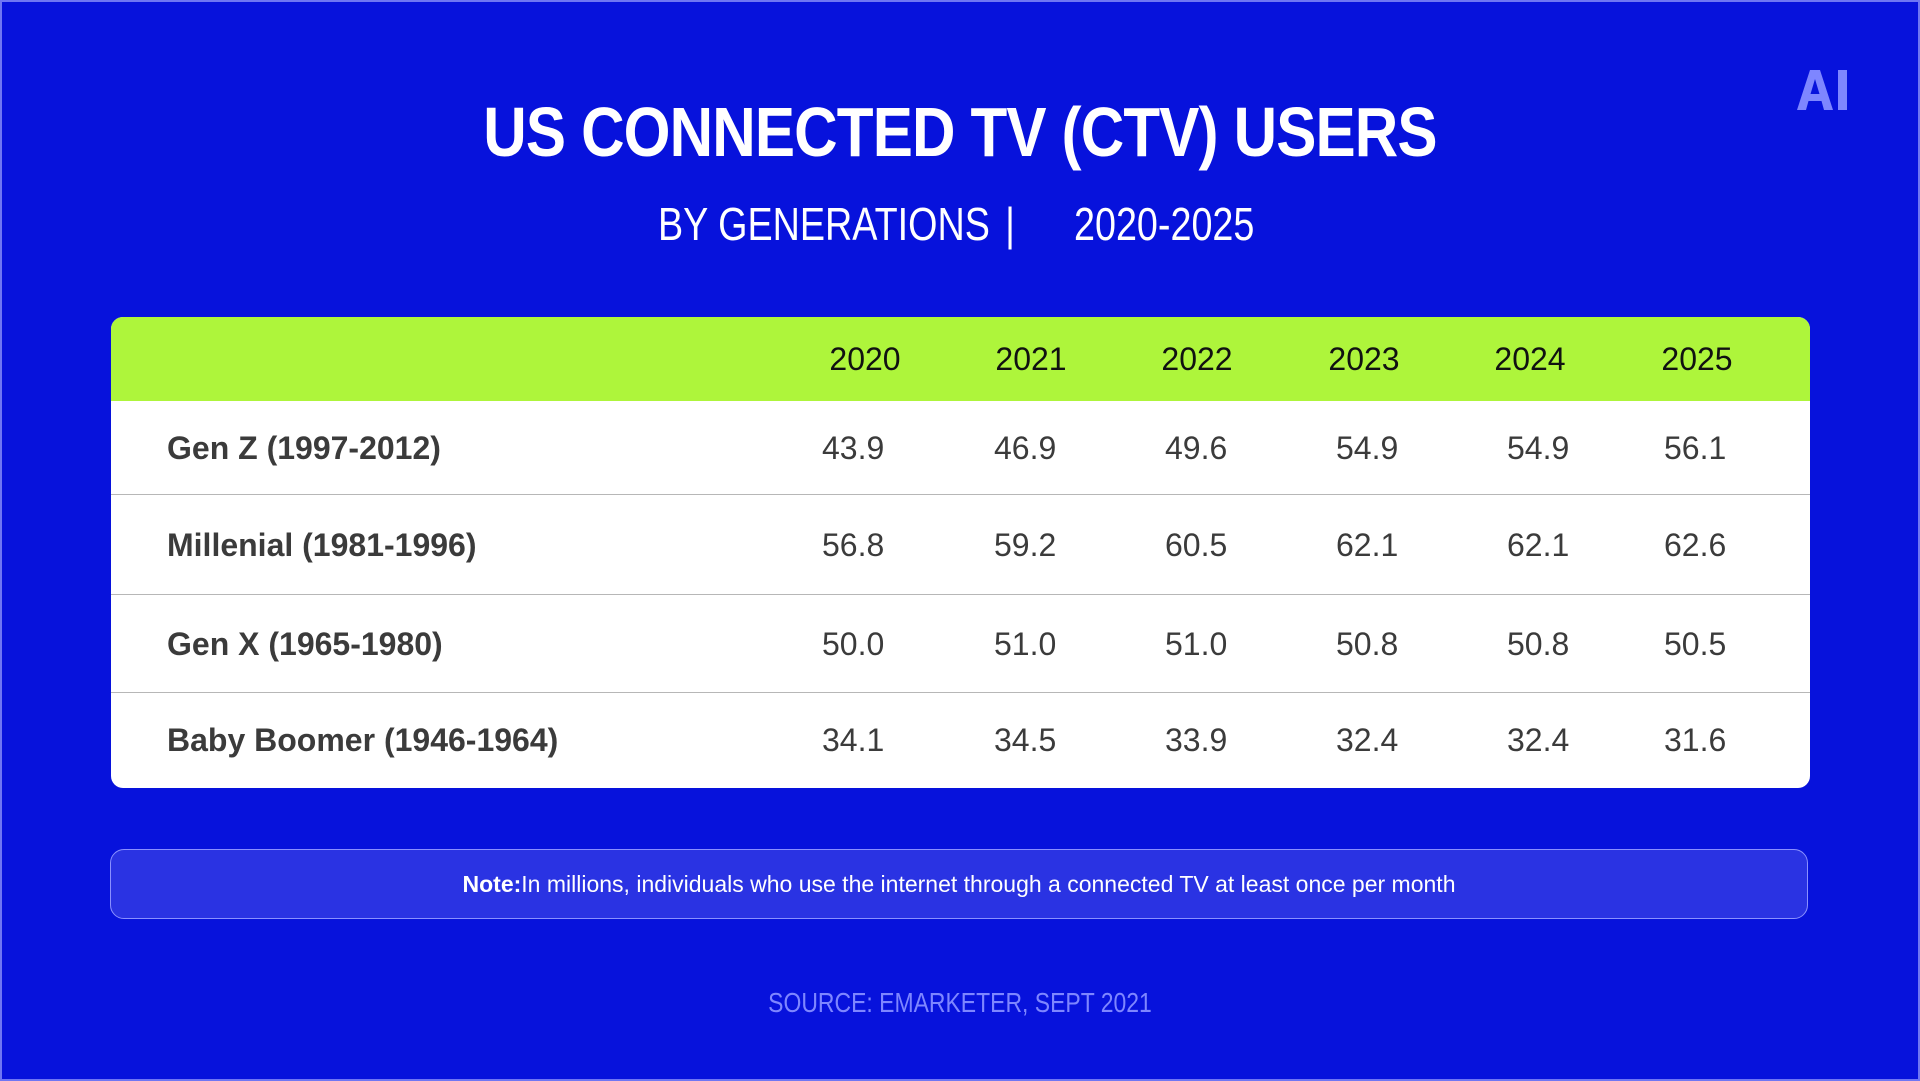 The image size is (1920, 1081). I want to click on subtitle-years: 2020-2025, so click(1164, 224).